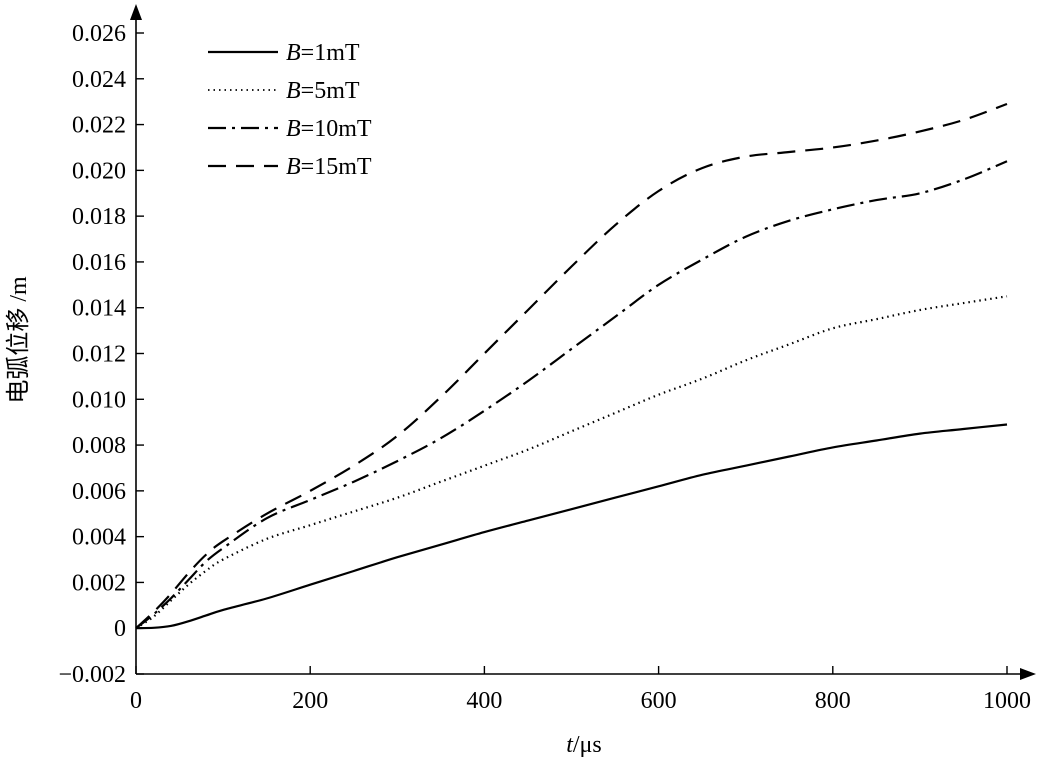 The height and width of the screenshot is (762, 1040). I want to click on y-tick-label: 0.002, so click(99, 583).